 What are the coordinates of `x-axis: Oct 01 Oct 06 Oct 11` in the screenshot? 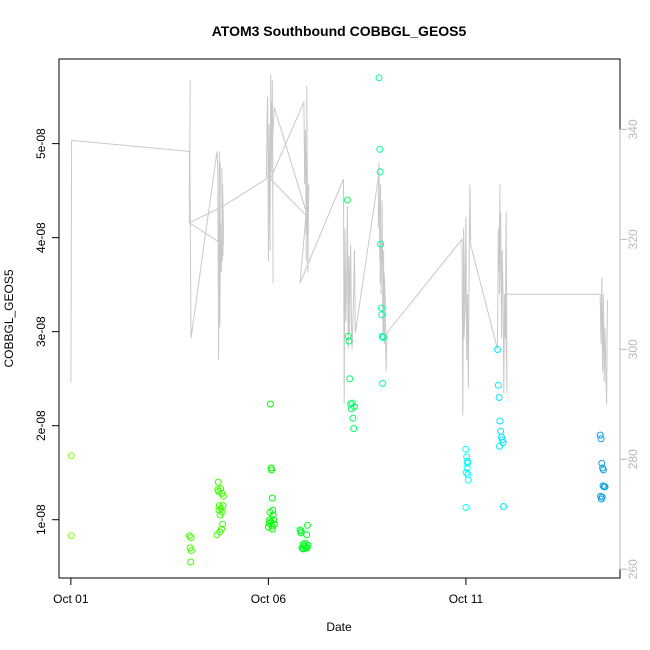 It's located at (268, 591).